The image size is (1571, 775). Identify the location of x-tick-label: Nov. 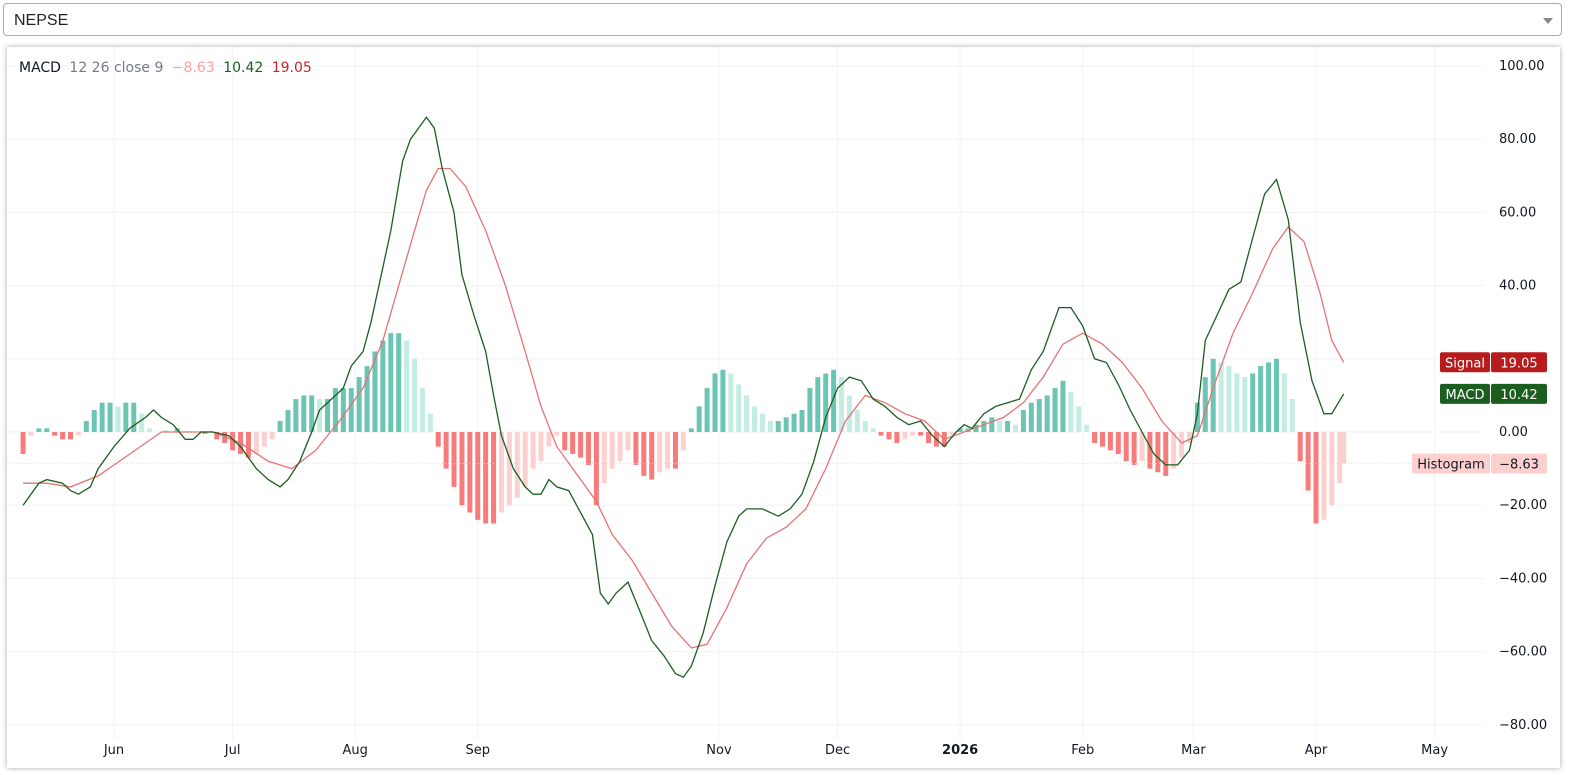
(719, 750).